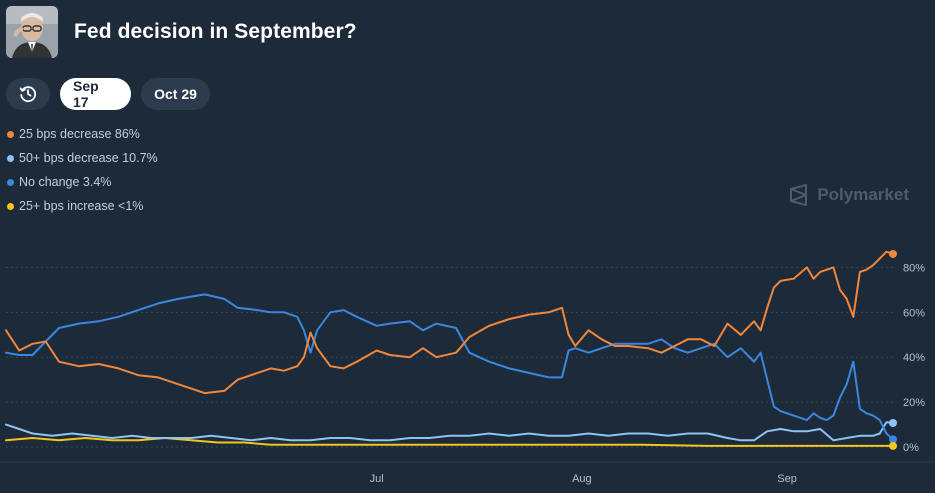 The width and height of the screenshot is (935, 493). Describe the element at coordinates (95, 94) in the screenshot. I see `tab-sep-17: Sep 17` at that location.